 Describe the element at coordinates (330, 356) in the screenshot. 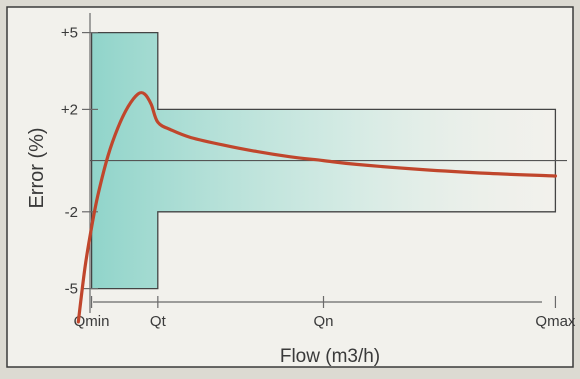

I see `x-axis-label: Flow (m3/h)` at that location.